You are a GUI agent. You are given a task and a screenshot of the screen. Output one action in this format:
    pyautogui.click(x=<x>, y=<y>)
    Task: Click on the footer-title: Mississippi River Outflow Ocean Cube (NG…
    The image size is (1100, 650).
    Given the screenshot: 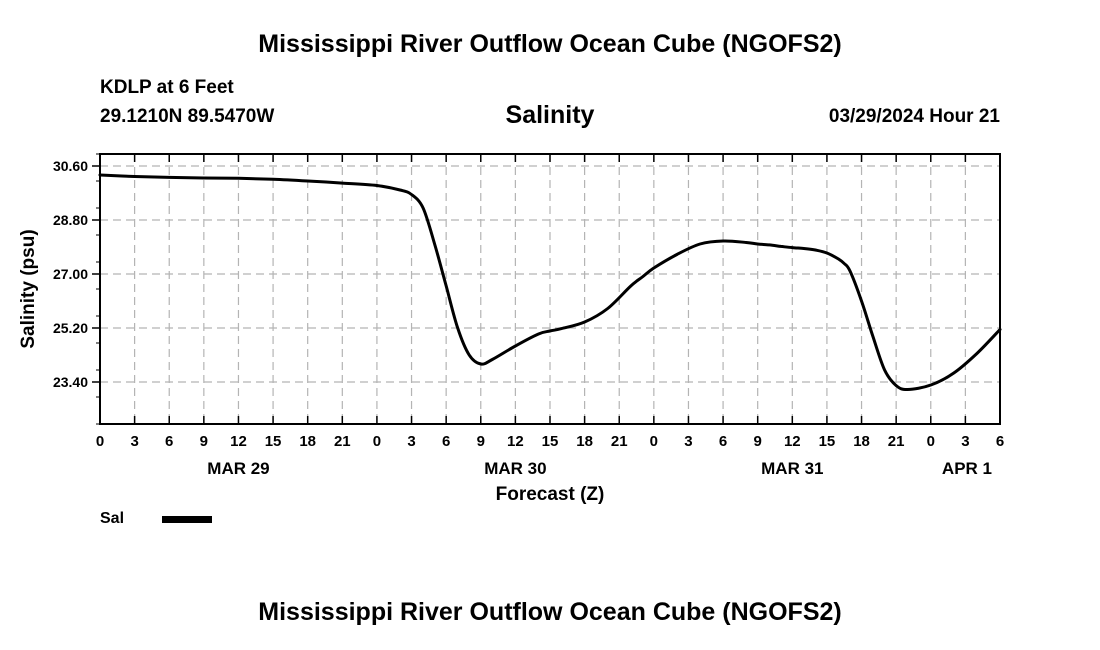 What is the action you would take?
    pyautogui.click(x=550, y=612)
    